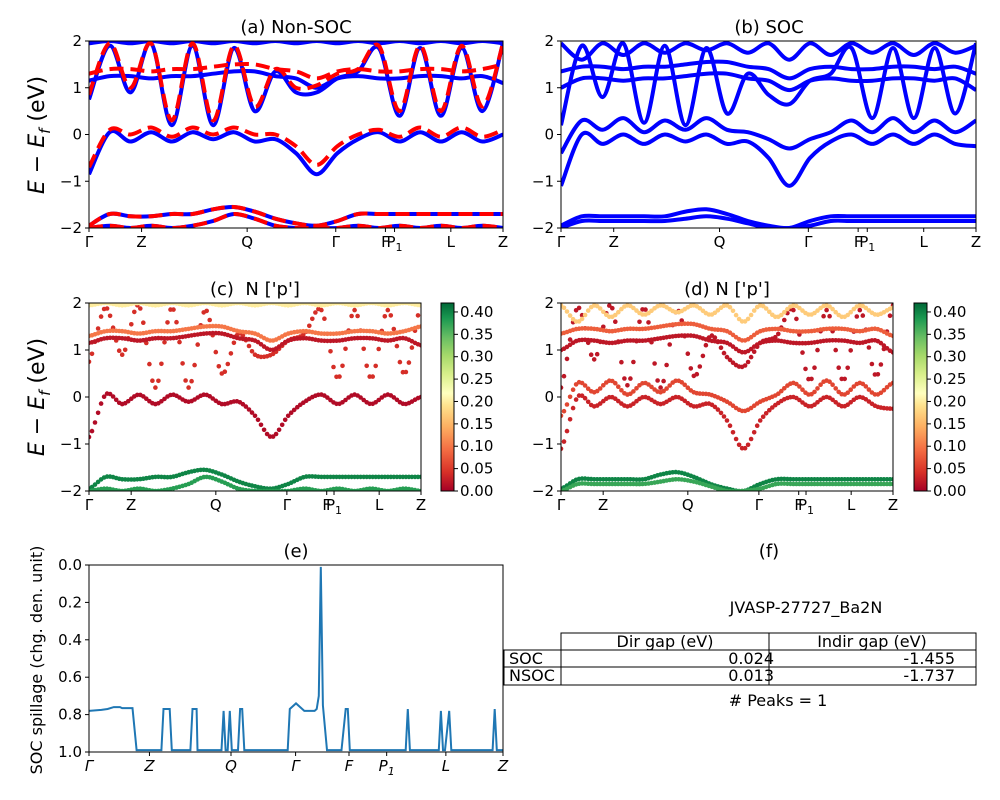 The image size is (1000, 800). I want to click on band-line-down, so click(296, 82).